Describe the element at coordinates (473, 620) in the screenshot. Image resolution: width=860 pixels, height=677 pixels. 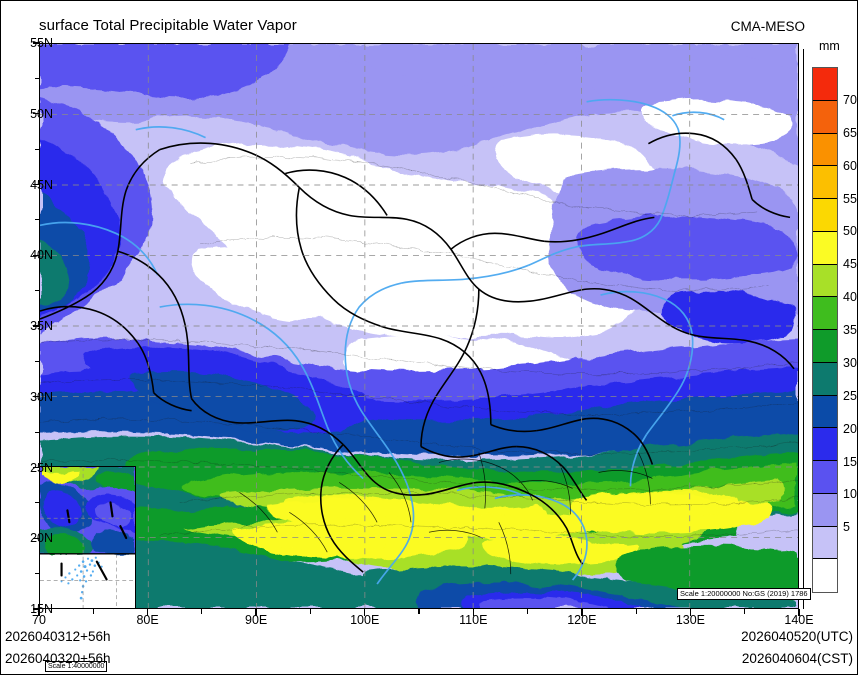
I see `x-axis-label: 110E` at that location.